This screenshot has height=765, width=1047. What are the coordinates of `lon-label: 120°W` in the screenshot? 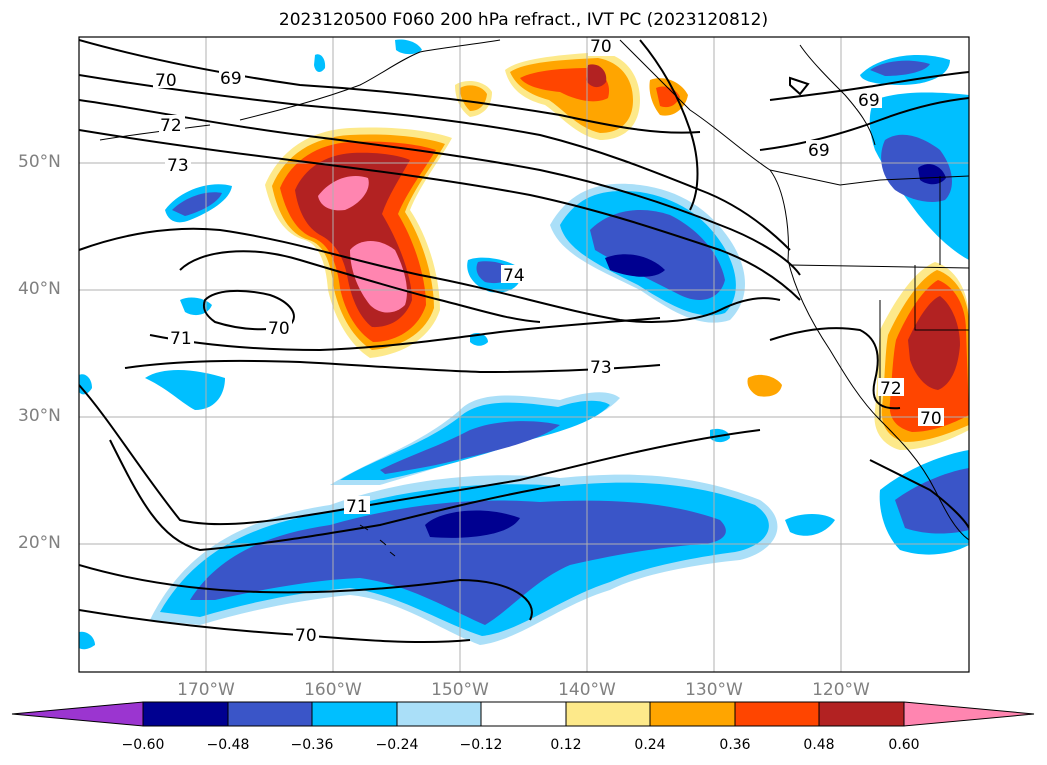 It's located at (841, 690).